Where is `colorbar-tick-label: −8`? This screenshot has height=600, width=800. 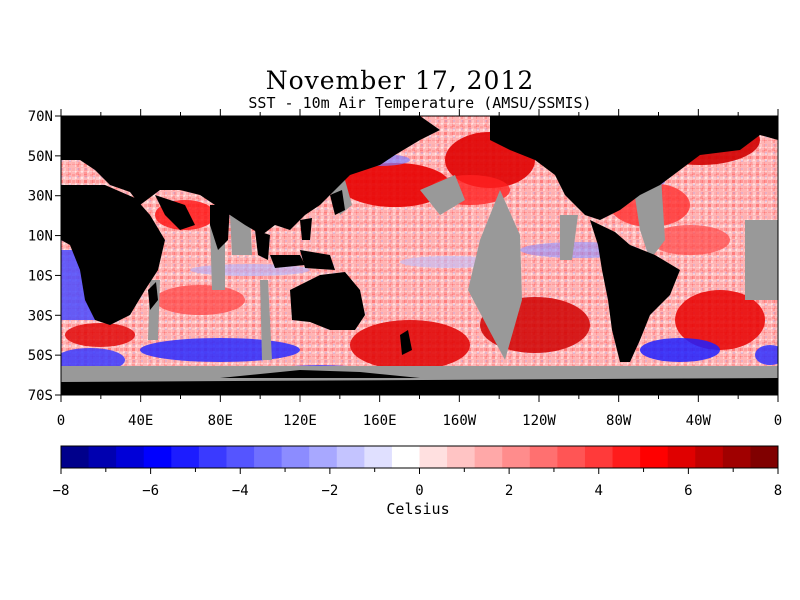 colorbar-tick-label: −8 is located at coordinates (61, 491).